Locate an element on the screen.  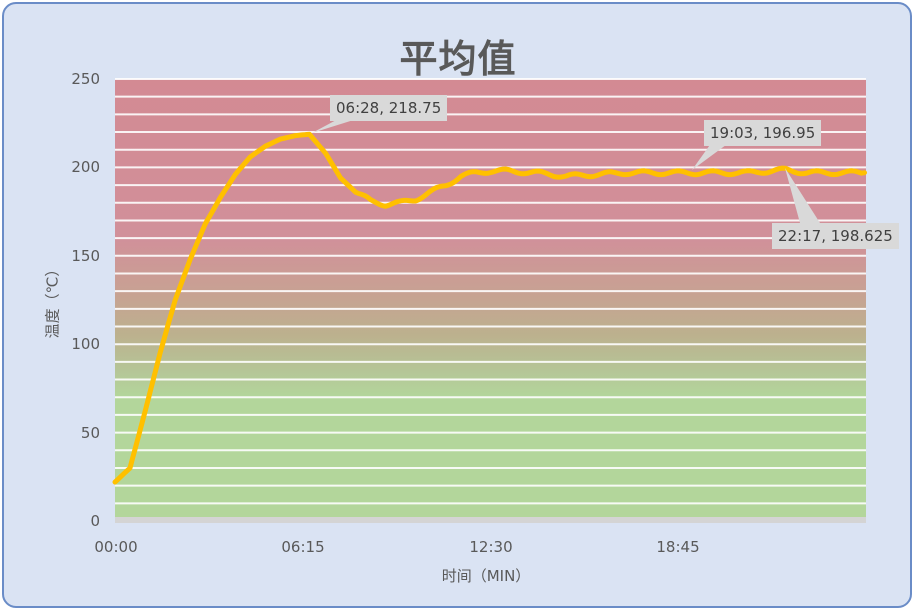
y-tick-250: 250 is located at coordinates (85, 79).